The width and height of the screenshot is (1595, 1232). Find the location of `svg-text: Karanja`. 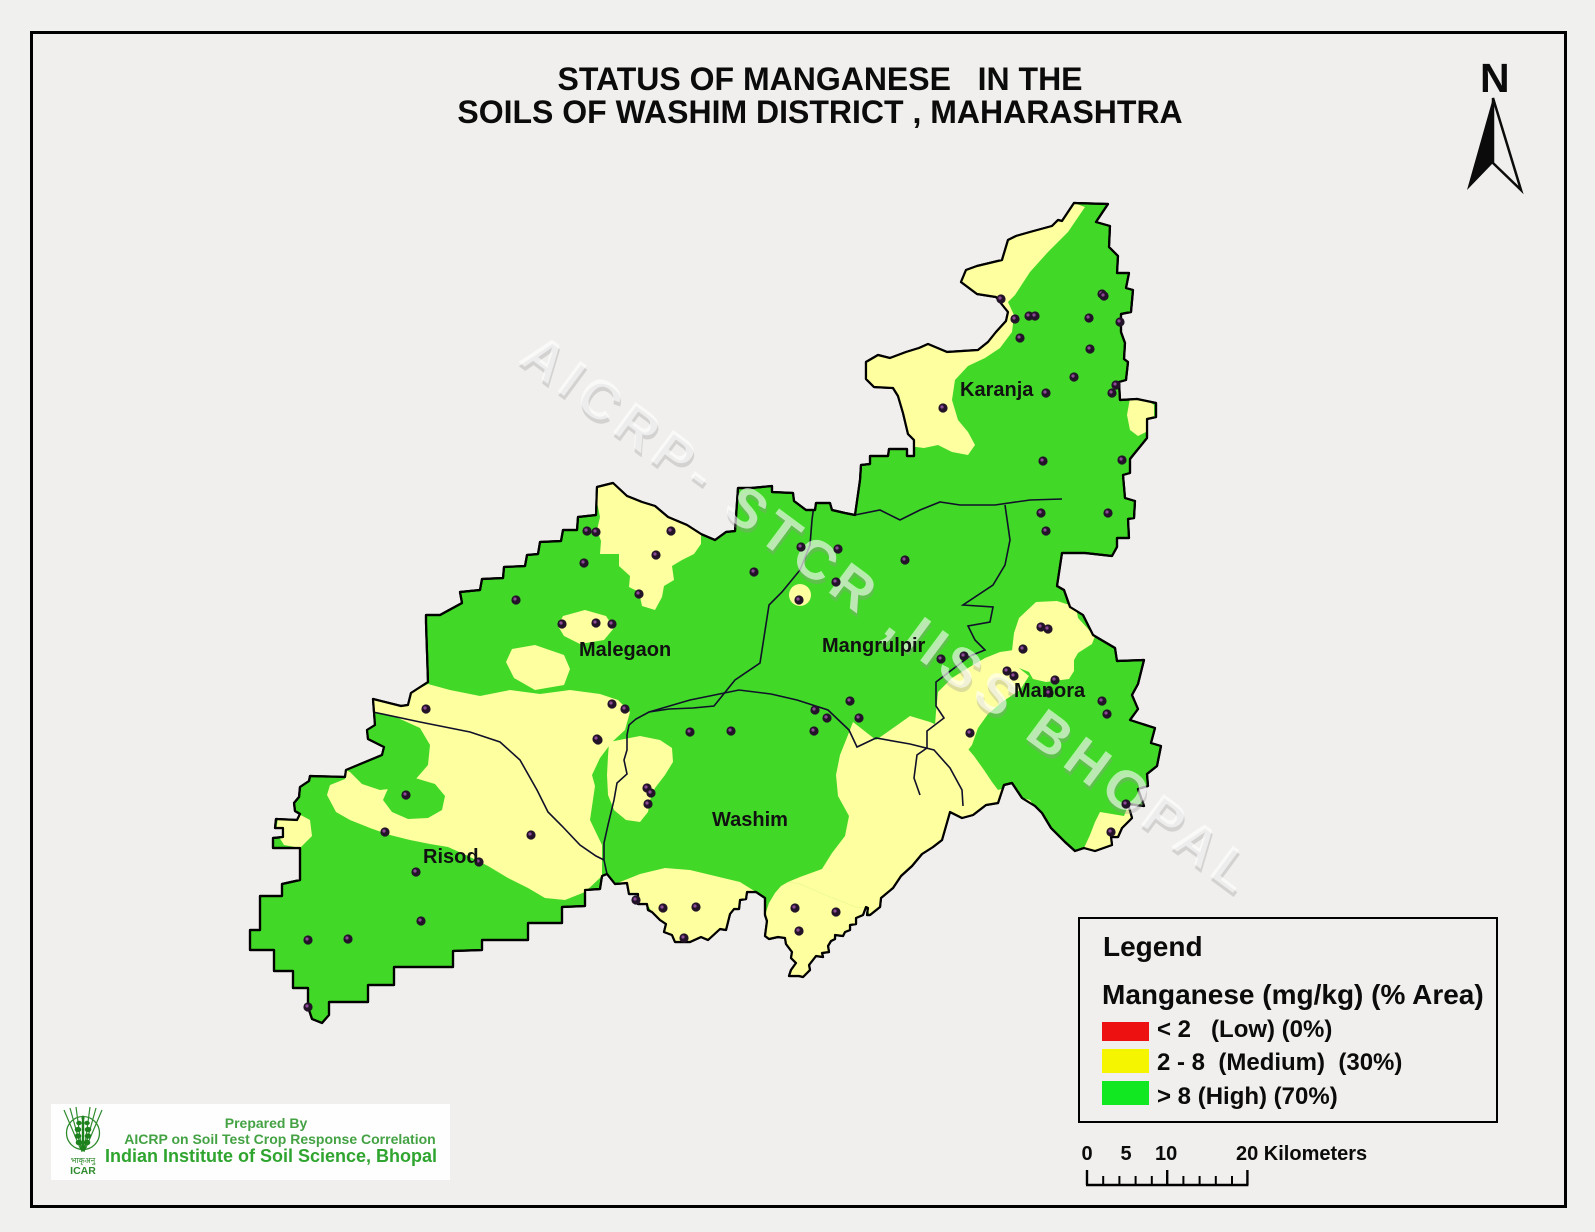

svg-text: Karanja is located at coordinates (997, 390).